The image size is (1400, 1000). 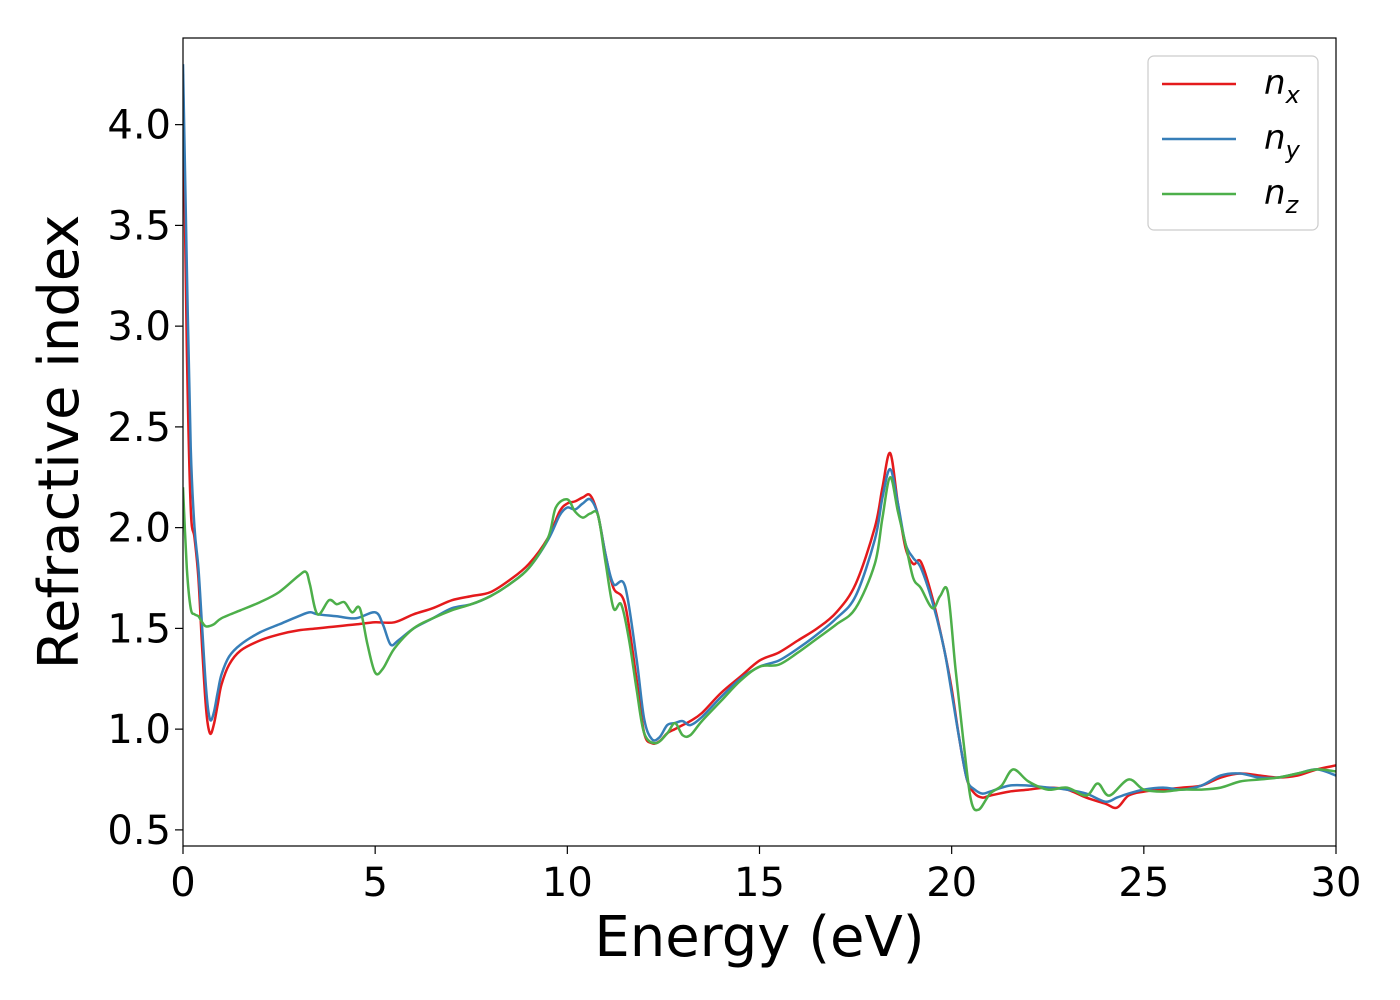 What do you see at coordinates (1143, 883) in the screenshot?
I see `x-tick-label: 25` at bounding box center [1143, 883].